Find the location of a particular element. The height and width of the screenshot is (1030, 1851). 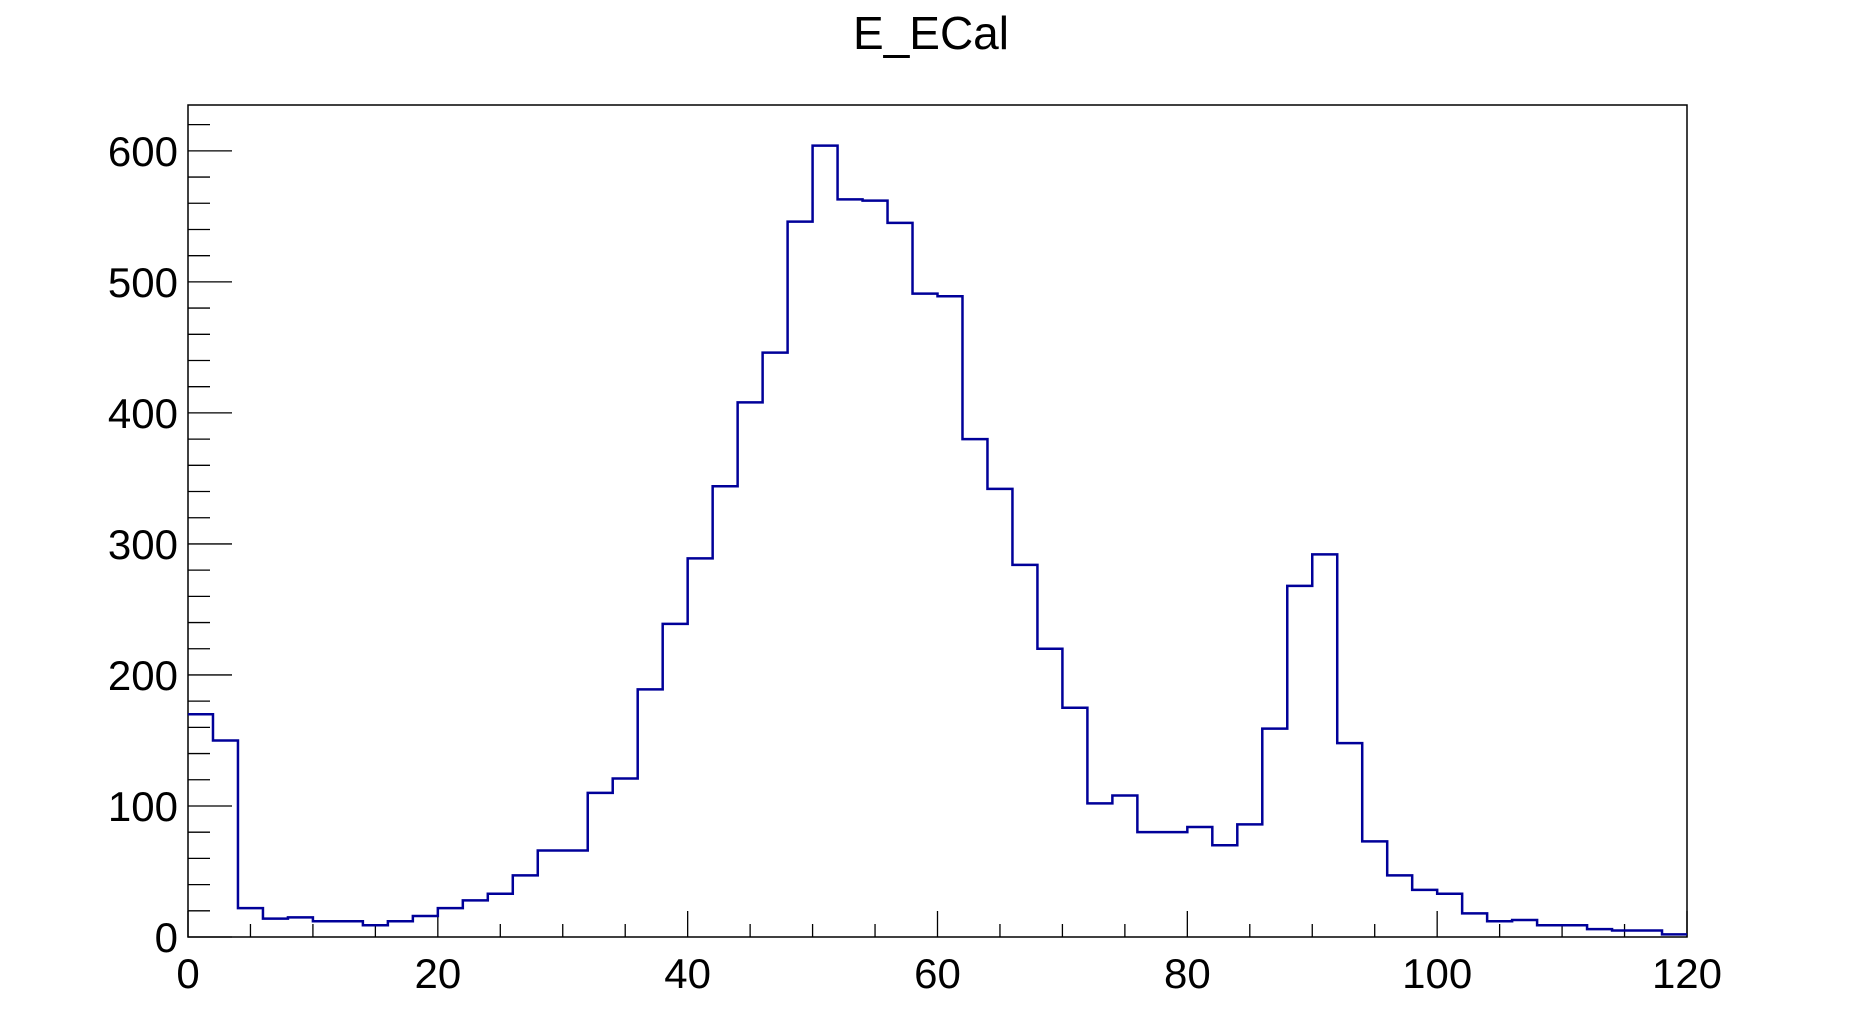

x-tick-label: 0 is located at coordinates (187, 973).